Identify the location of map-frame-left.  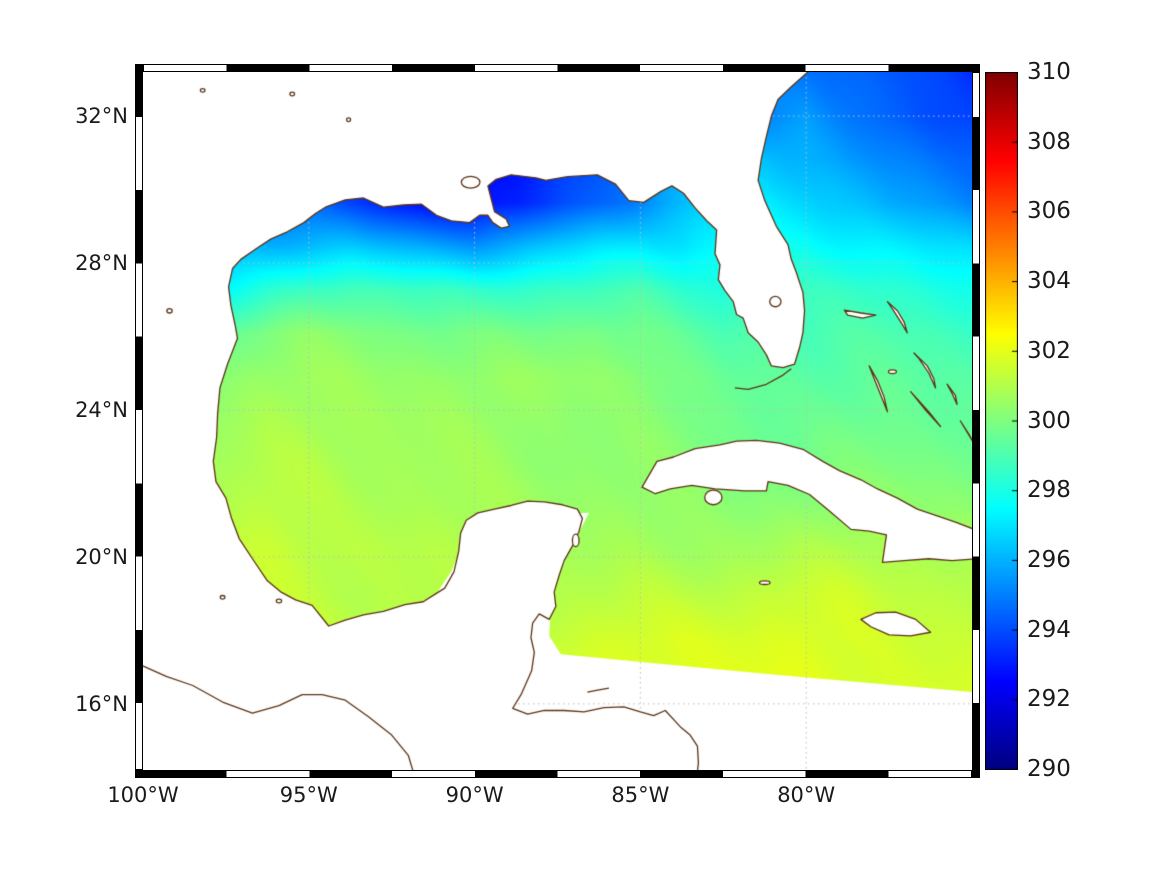
(139, 421).